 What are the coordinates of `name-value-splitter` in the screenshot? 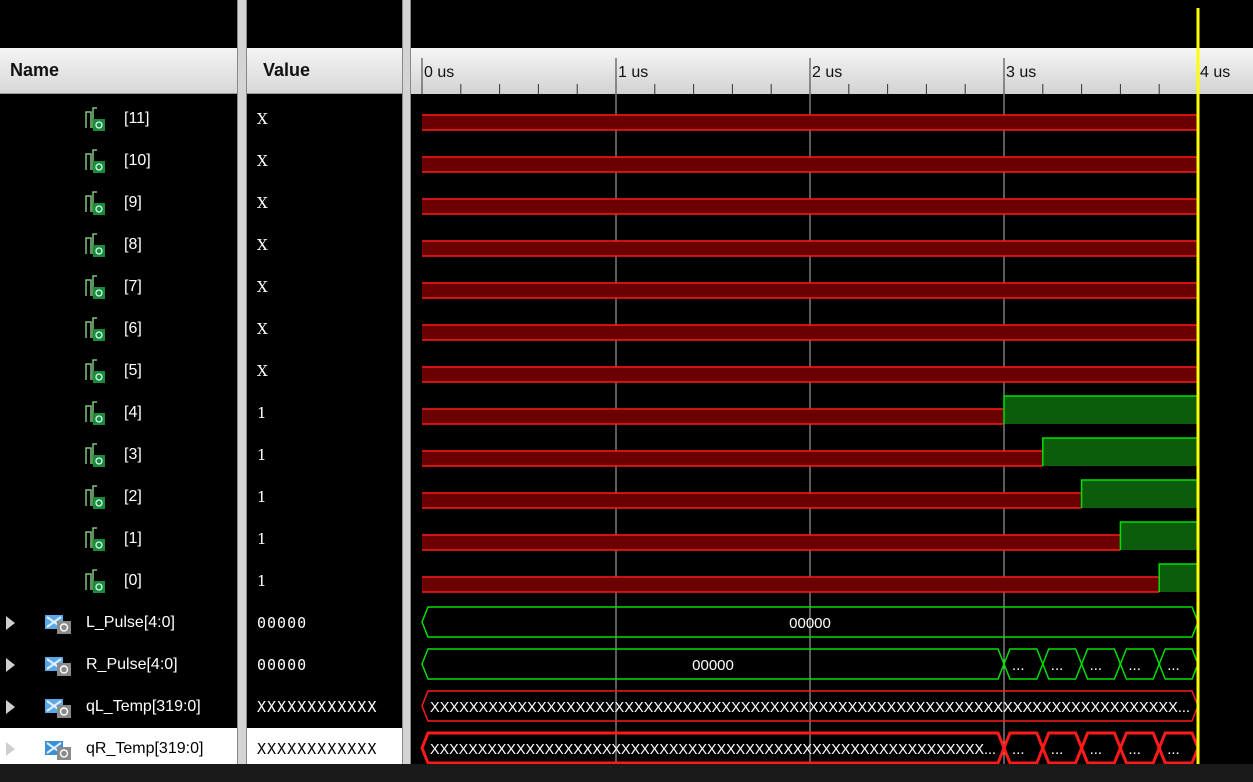 It's located at (242, 391).